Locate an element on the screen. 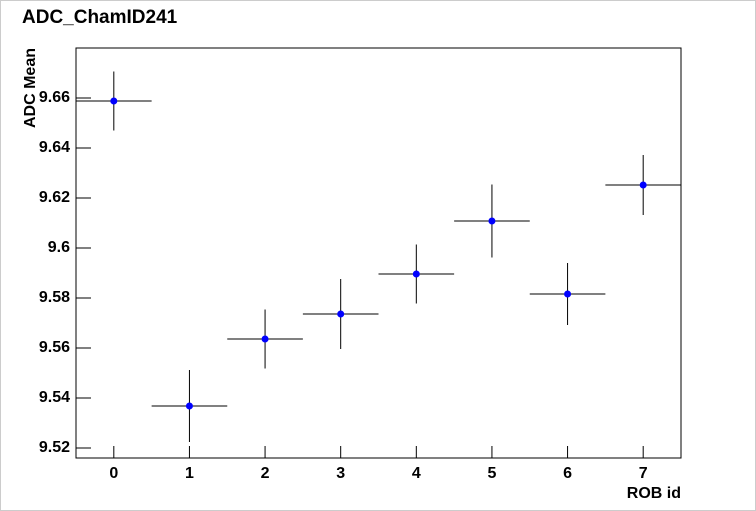 The height and width of the screenshot is (511, 756). y-tick-label: 9.54 is located at coordinates (54, 397).